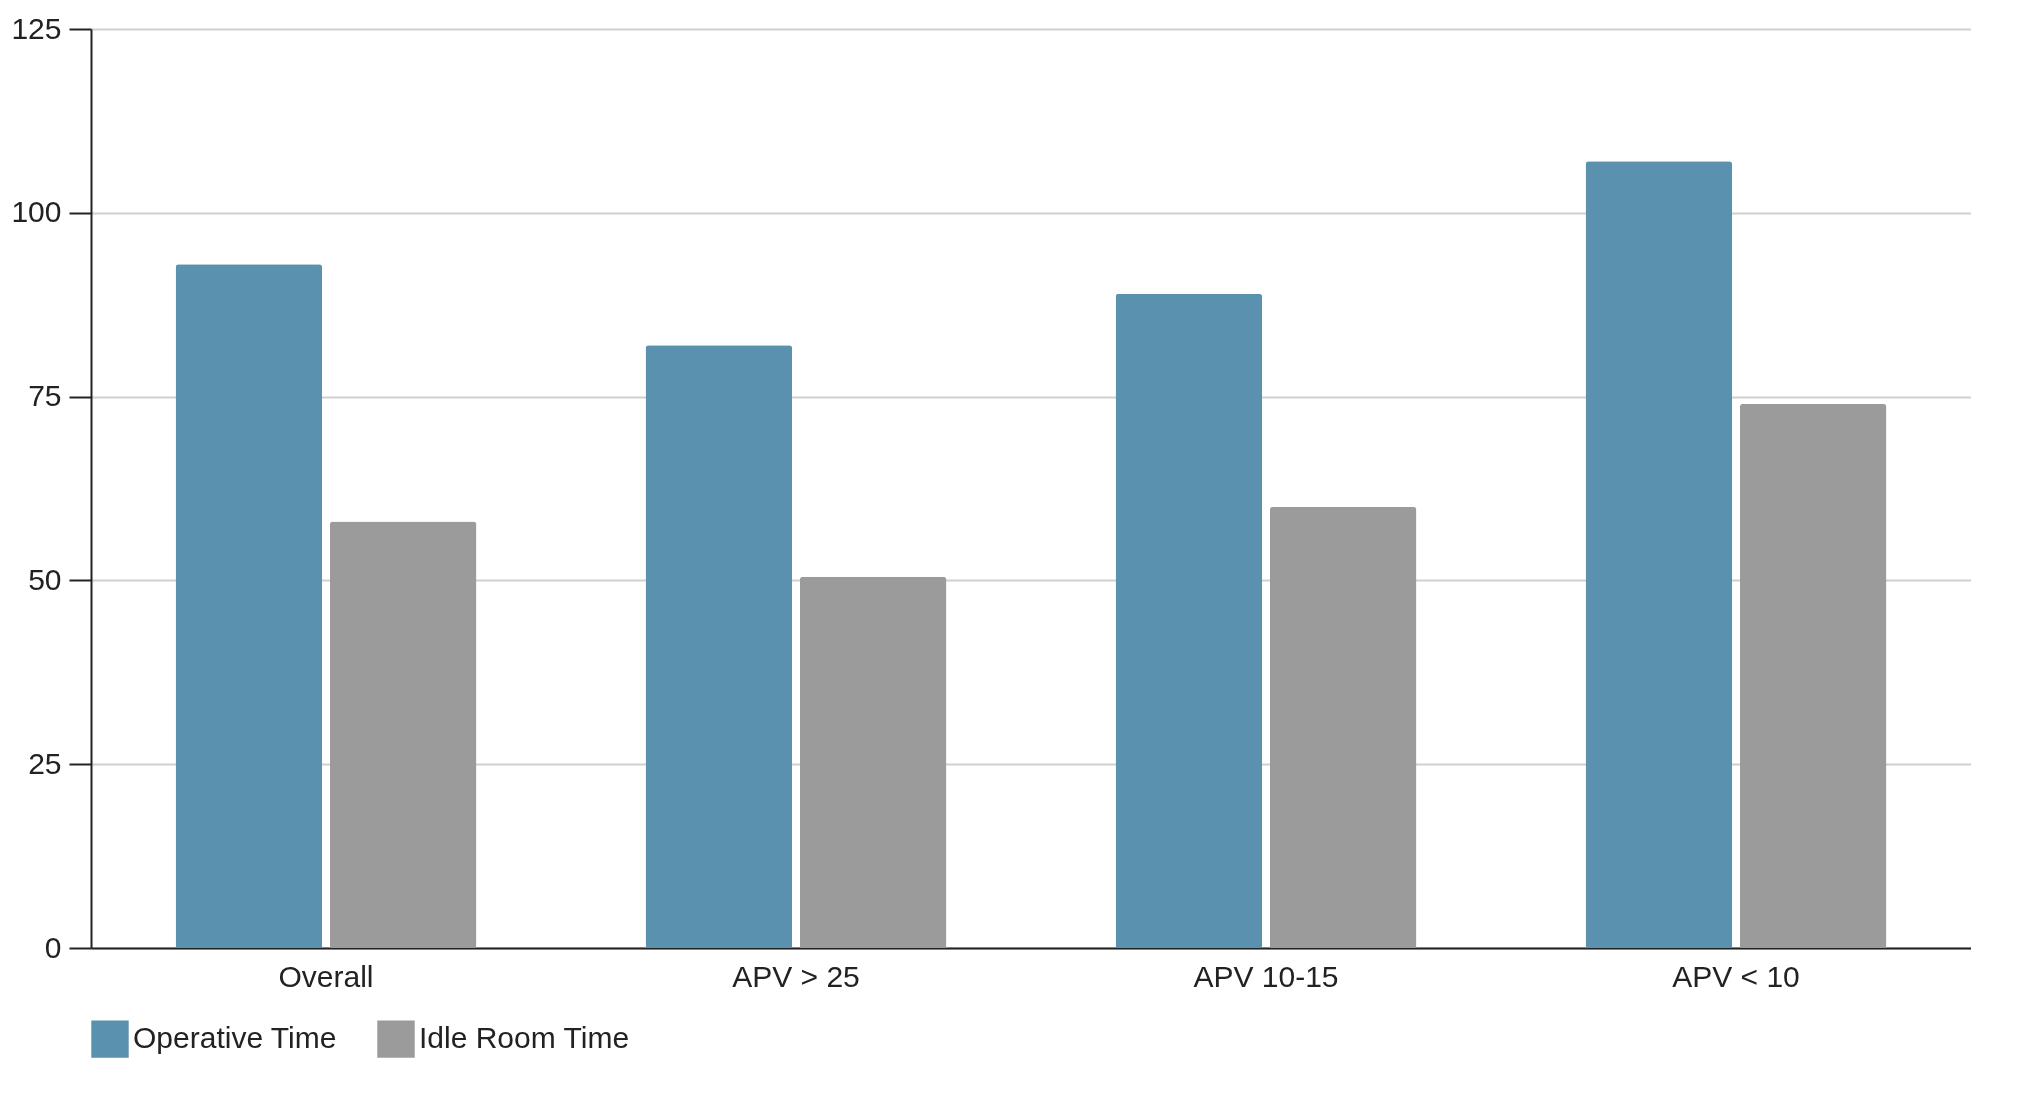  Describe the element at coordinates (1266, 976) in the screenshot. I see `x-tick-label: APV 10-15` at that location.